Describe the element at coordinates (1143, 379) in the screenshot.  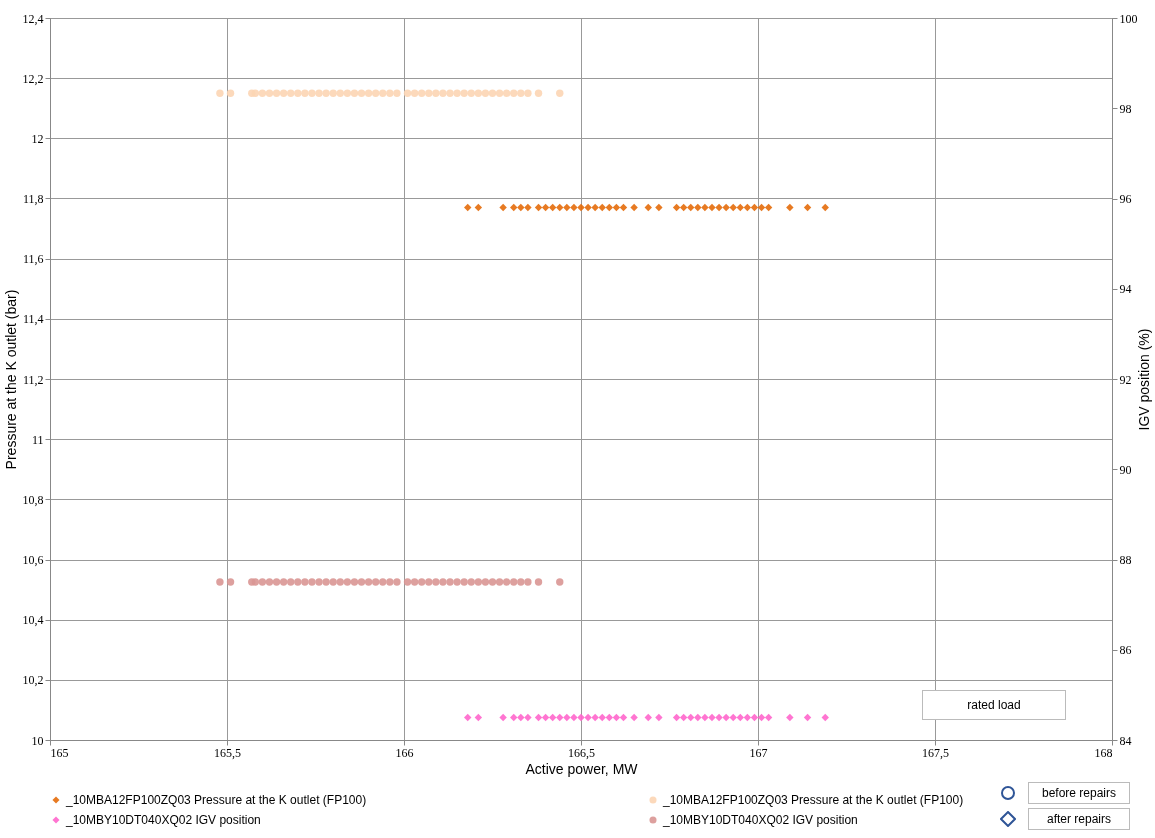
I see `y2-axis-title: IGV position (%)` at that location.